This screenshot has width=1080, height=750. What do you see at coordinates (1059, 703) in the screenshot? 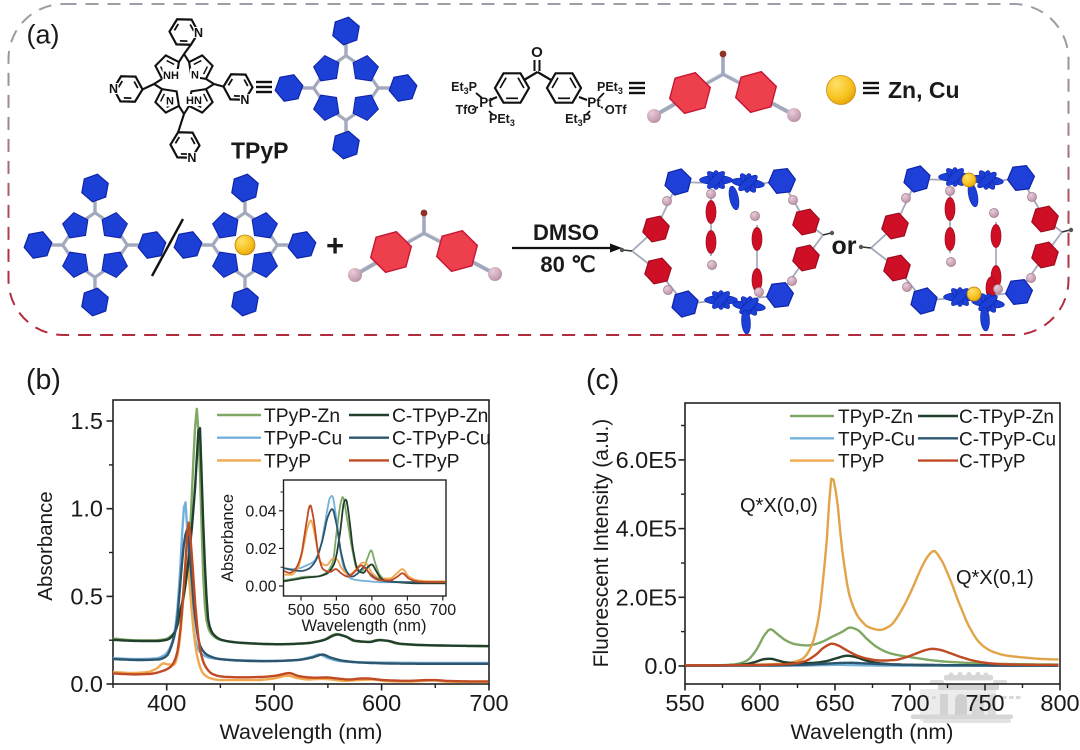
I see `svg-text: 800` at bounding box center [1059, 703].